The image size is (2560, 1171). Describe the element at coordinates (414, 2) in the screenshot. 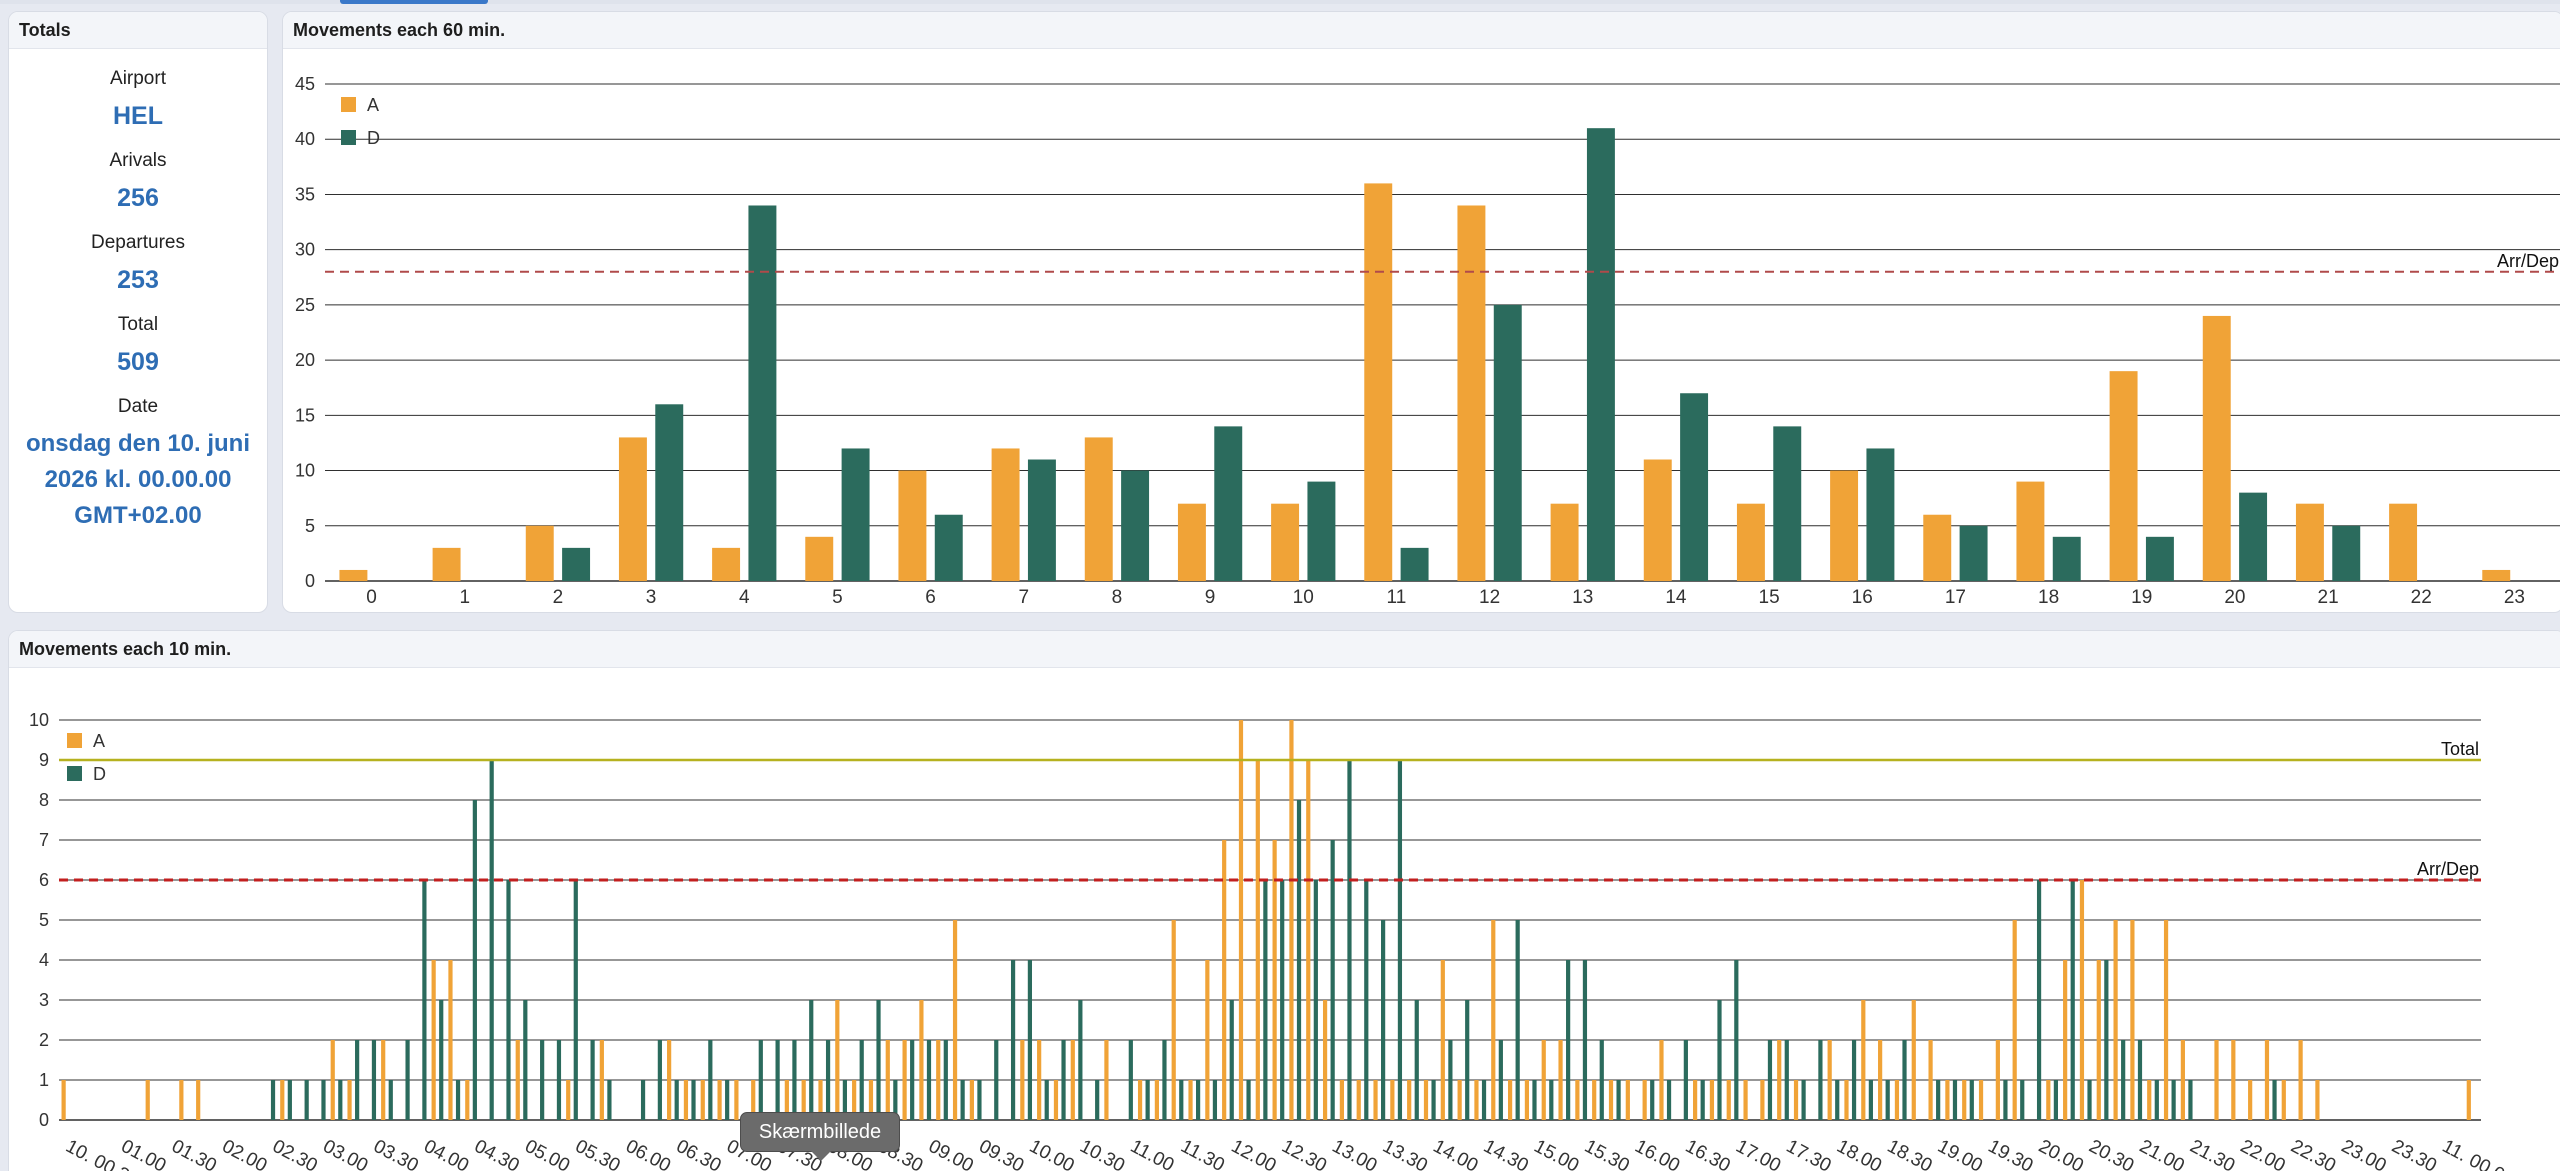

I see `active-tab-indicator` at that location.